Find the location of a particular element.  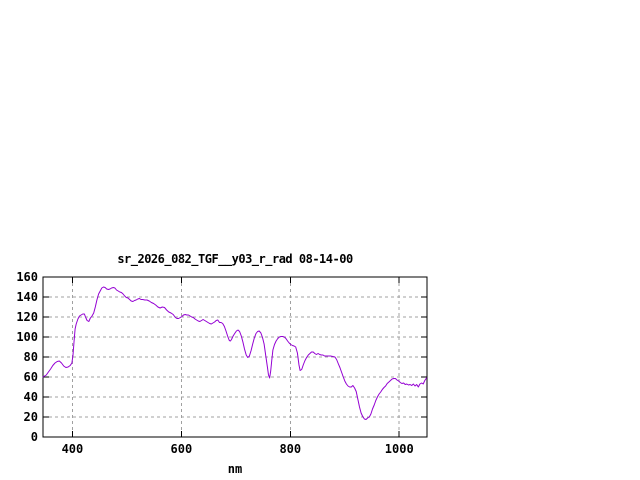

x-tick-label: 600 is located at coordinates (182, 449).